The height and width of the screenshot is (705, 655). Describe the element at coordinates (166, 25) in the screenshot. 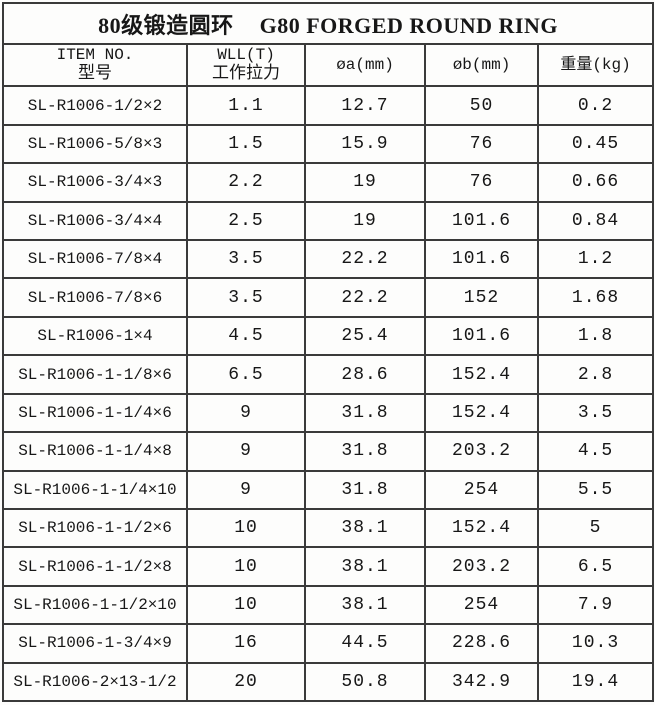

I see `title-chinese: 80级锻造圆环` at that location.